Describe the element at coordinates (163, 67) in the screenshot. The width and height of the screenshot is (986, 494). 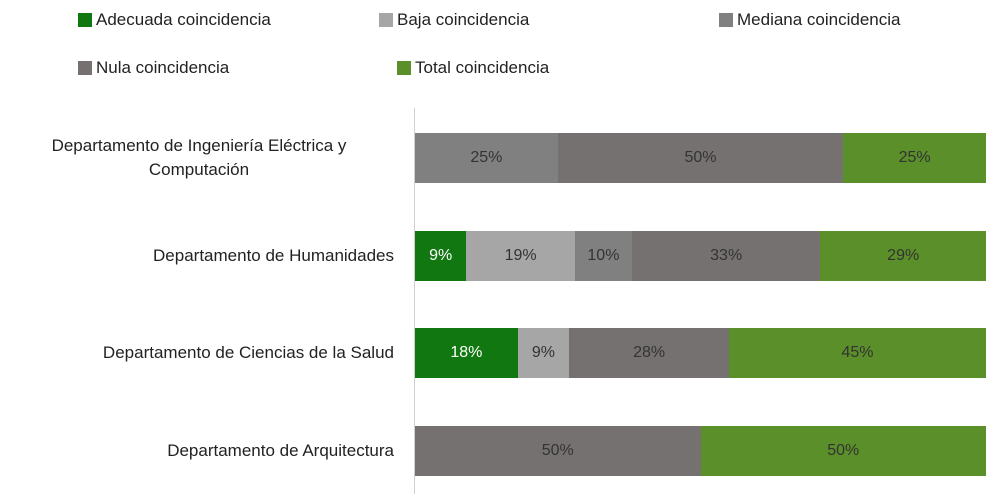
I see `legend-label: Nula coincidencia` at that location.